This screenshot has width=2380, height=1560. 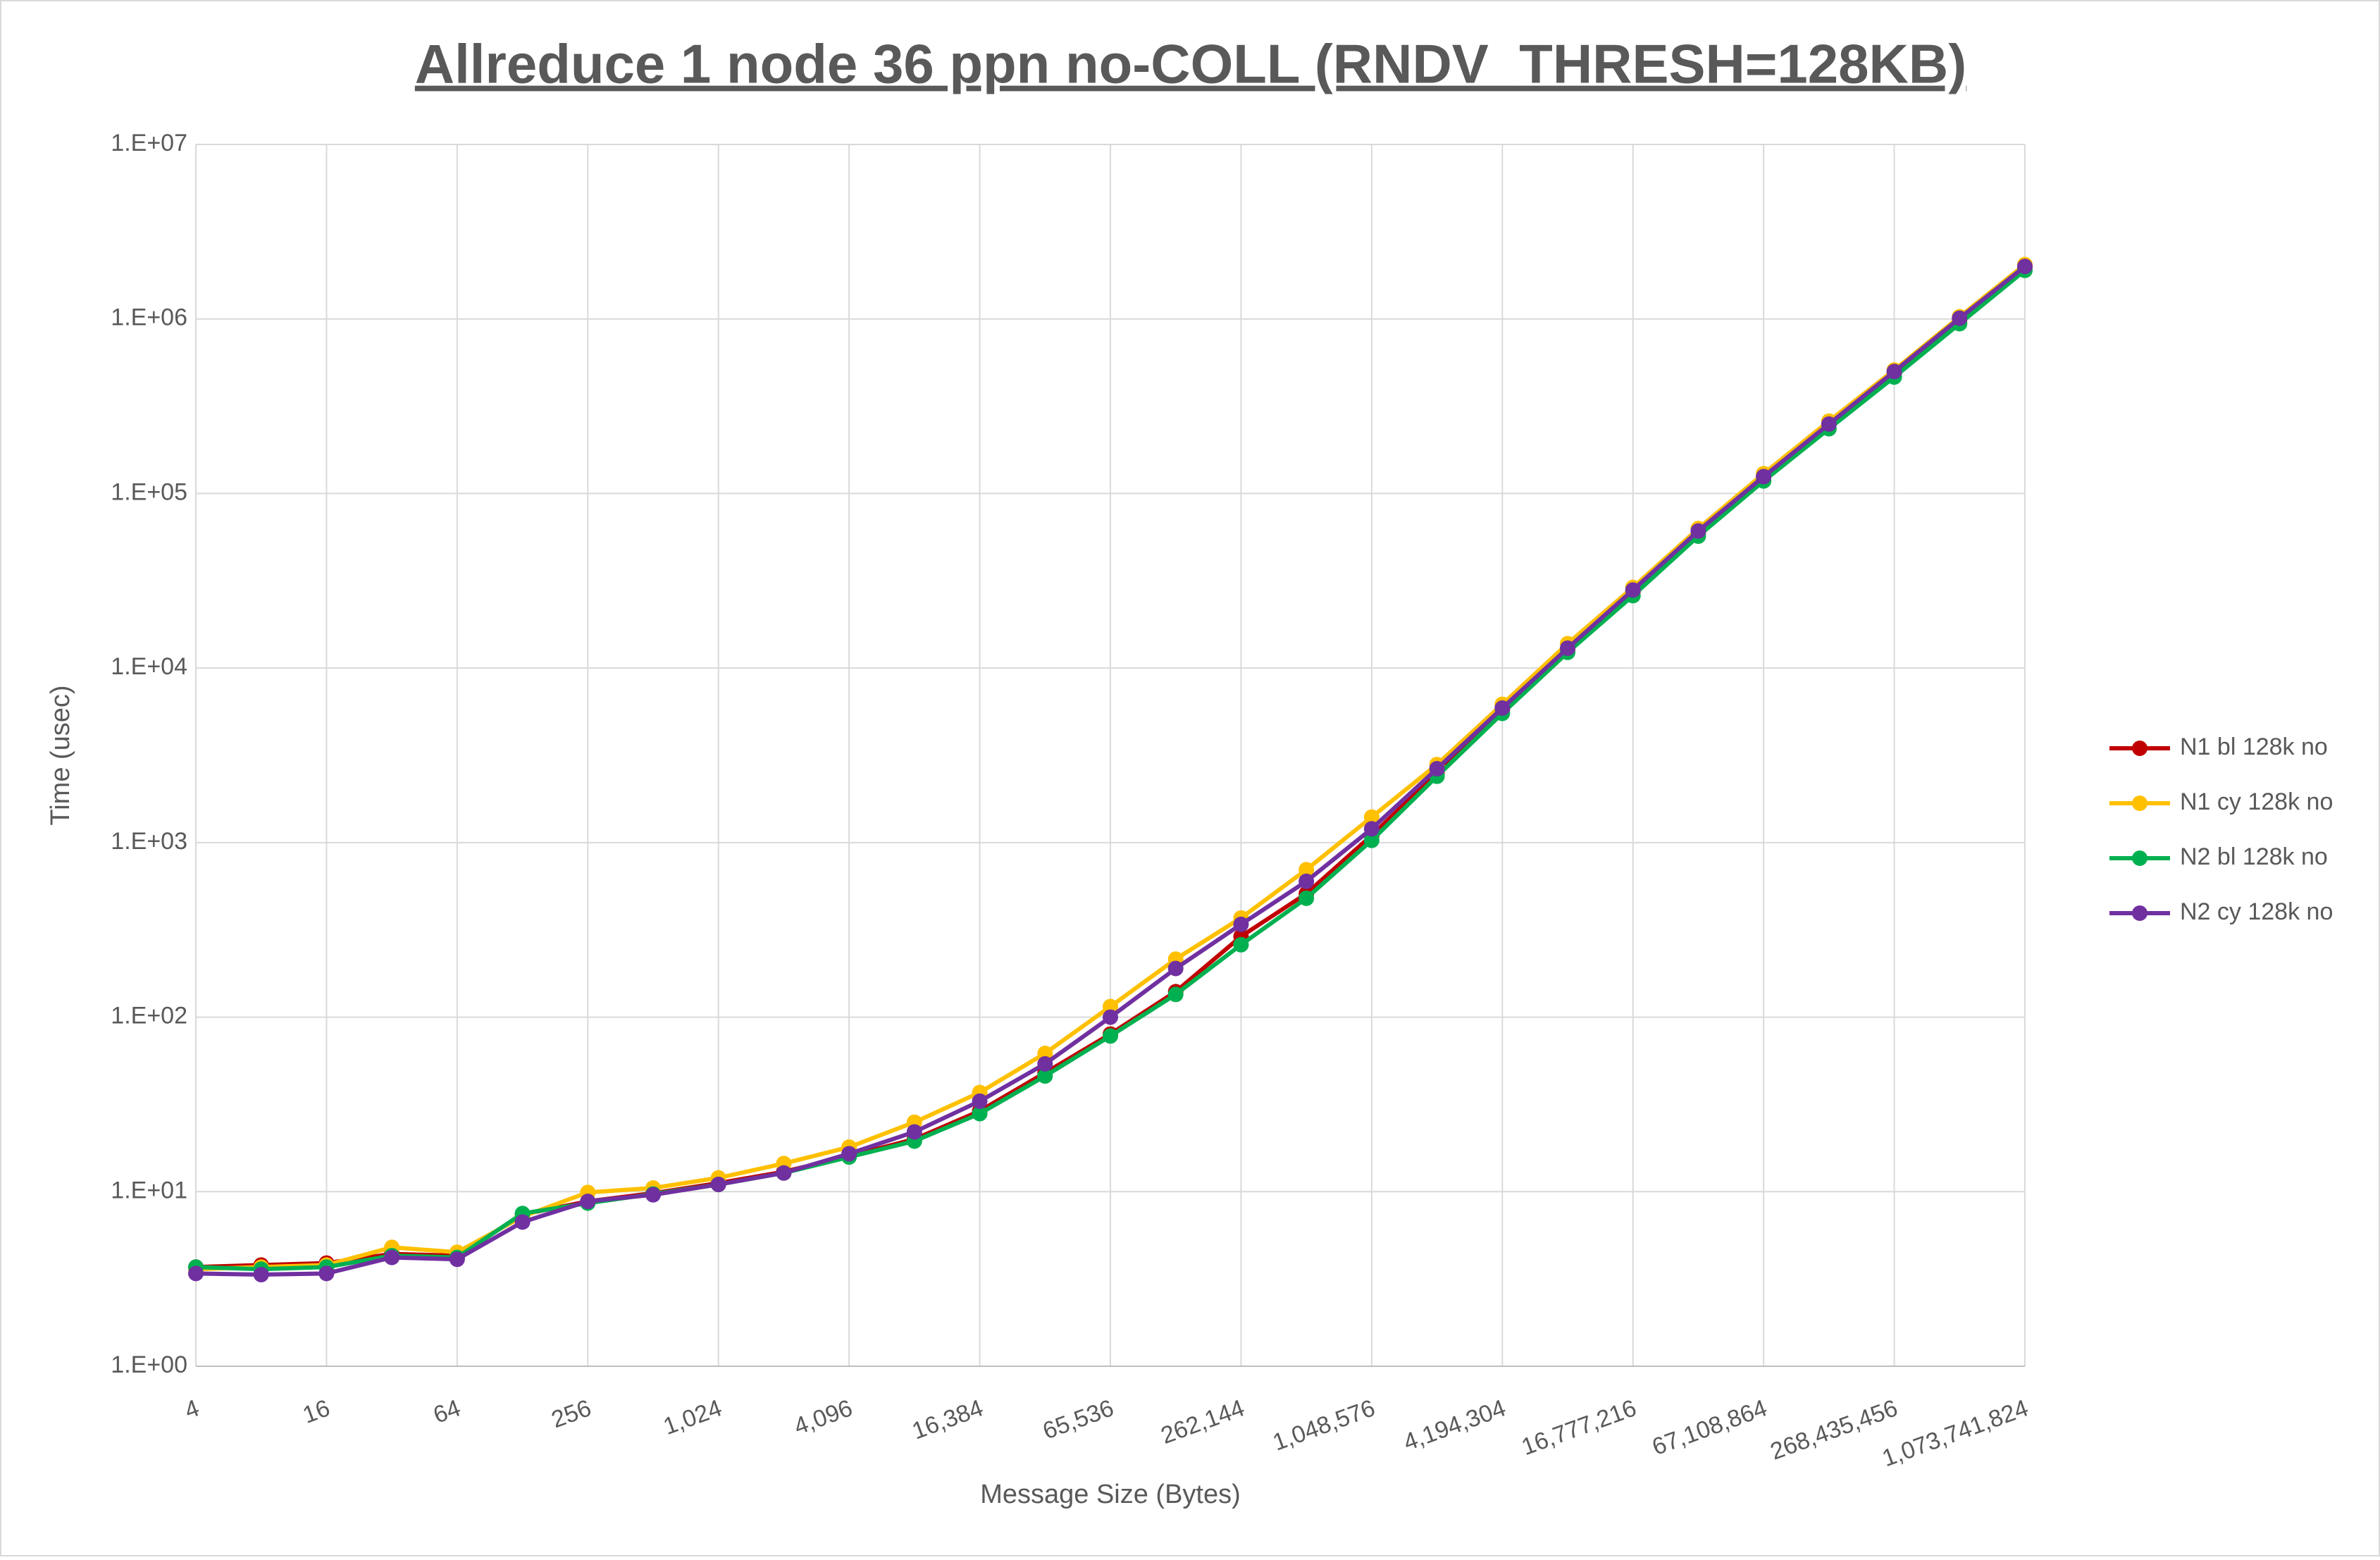 What do you see at coordinates (149, 1016) in the screenshot?
I see `y-tick-label: 1.E+02` at bounding box center [149, 1016].